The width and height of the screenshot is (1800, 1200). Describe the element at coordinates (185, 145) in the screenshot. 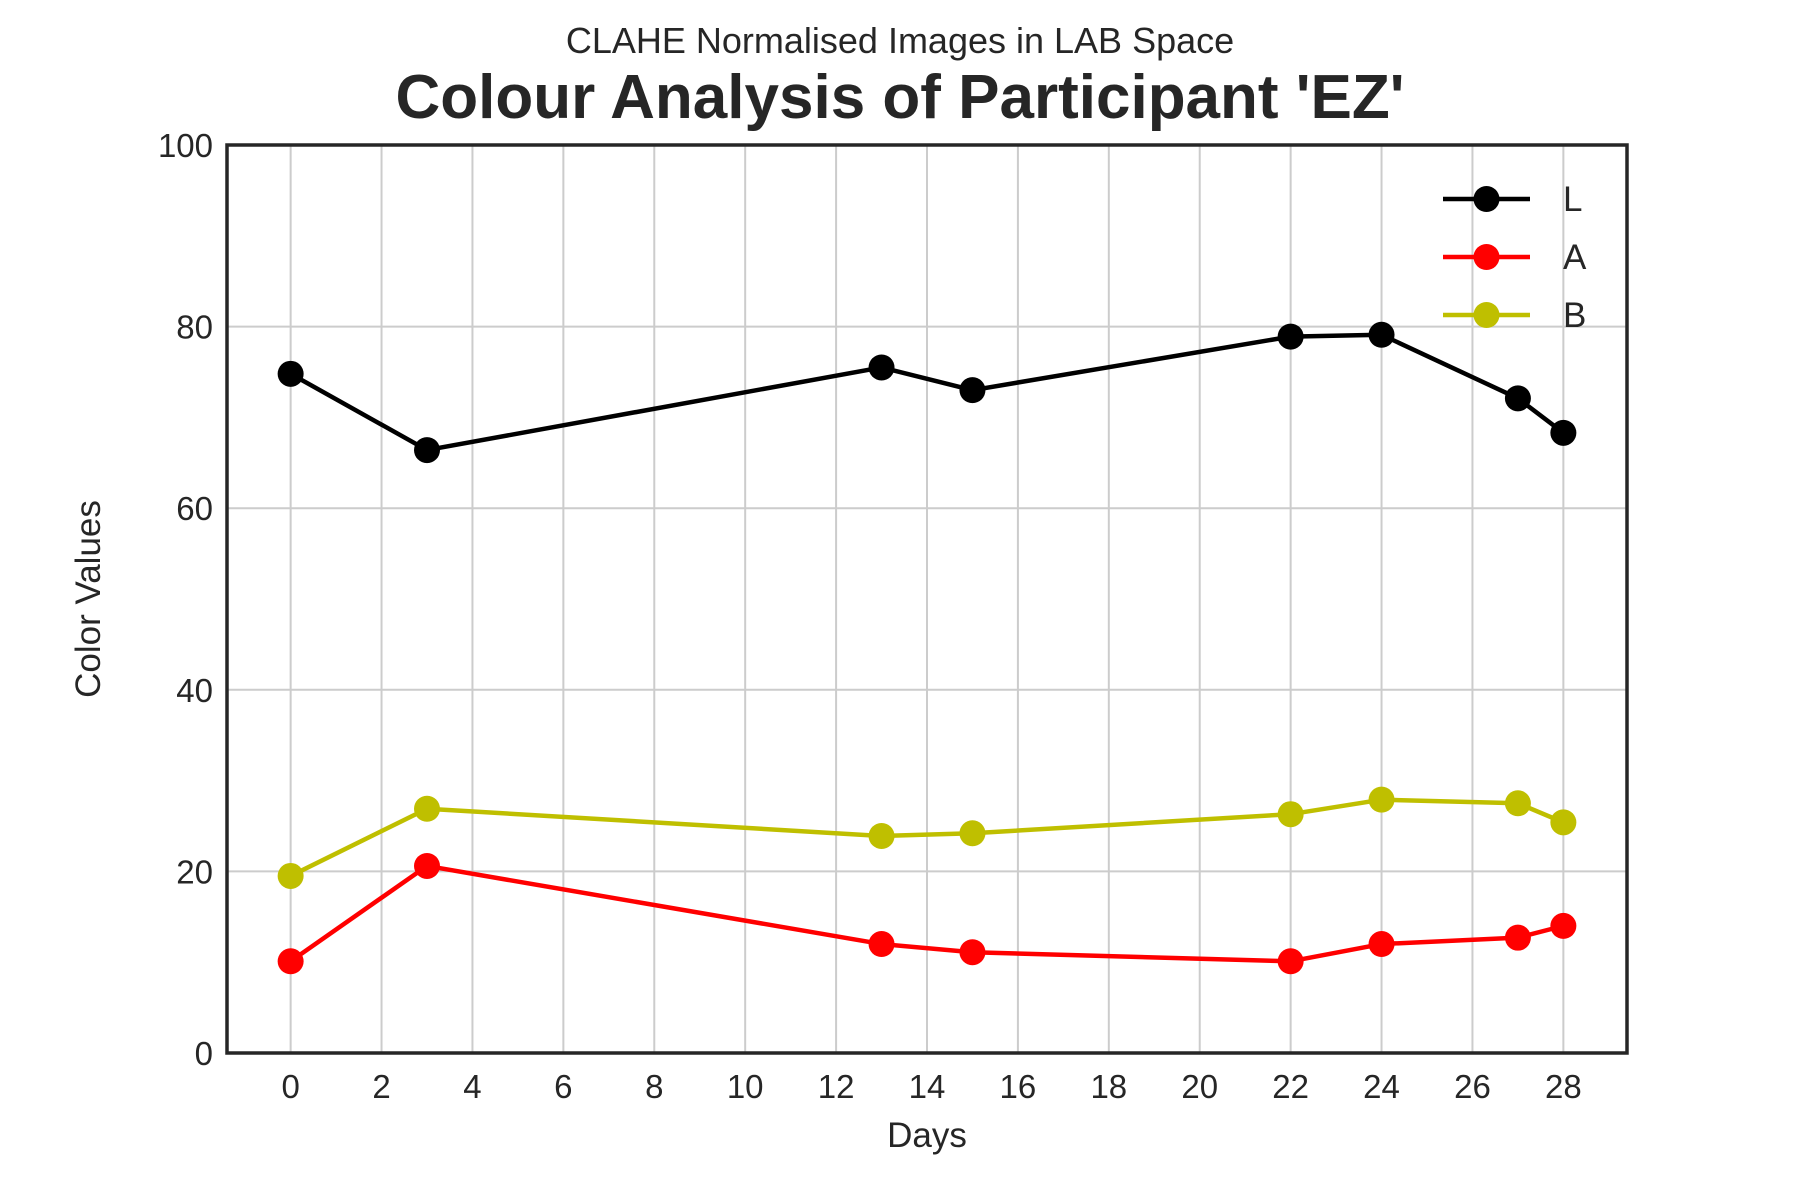

I see `y-tick-label: 100` at that location.